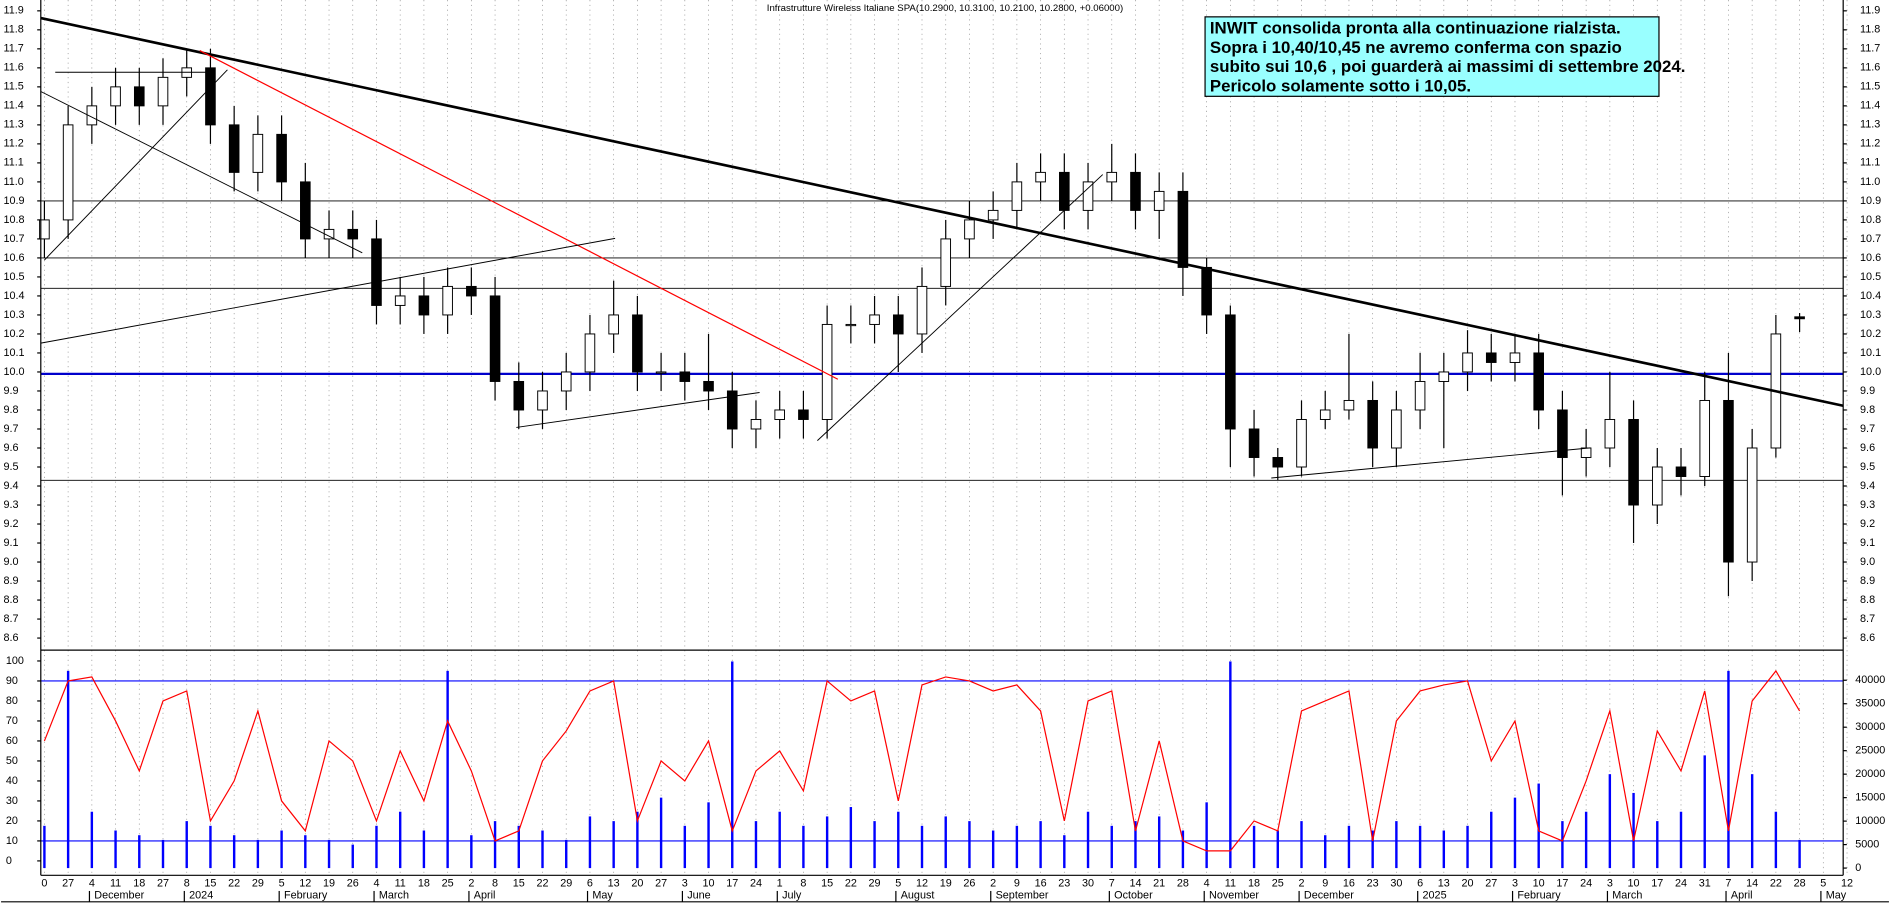 This screenshot has height=903, width=1890. Describe the element at coordinates (851, 884) in the screenshot. I see `x-tick-label: 22` at that location.